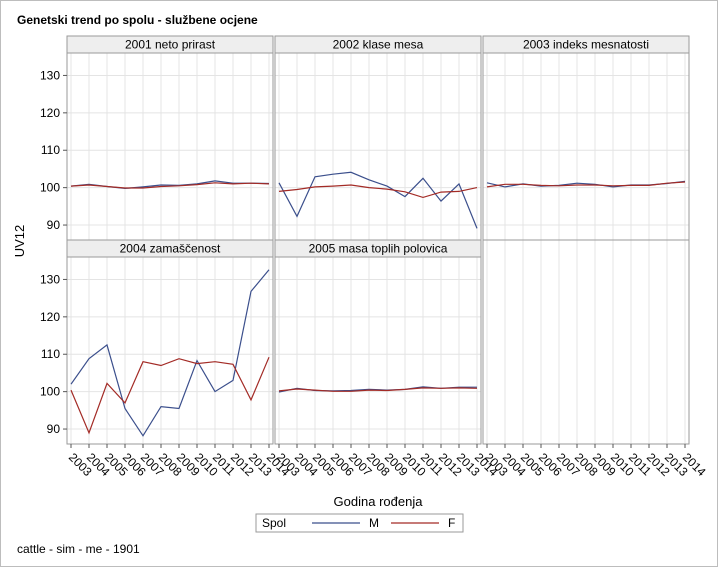 The width and height of the screenshot is (718, 567). Describe the element at coordinates (78, 549) in the screenshot. I see `footer-note: cattle - sim - me - 1901` at that location.